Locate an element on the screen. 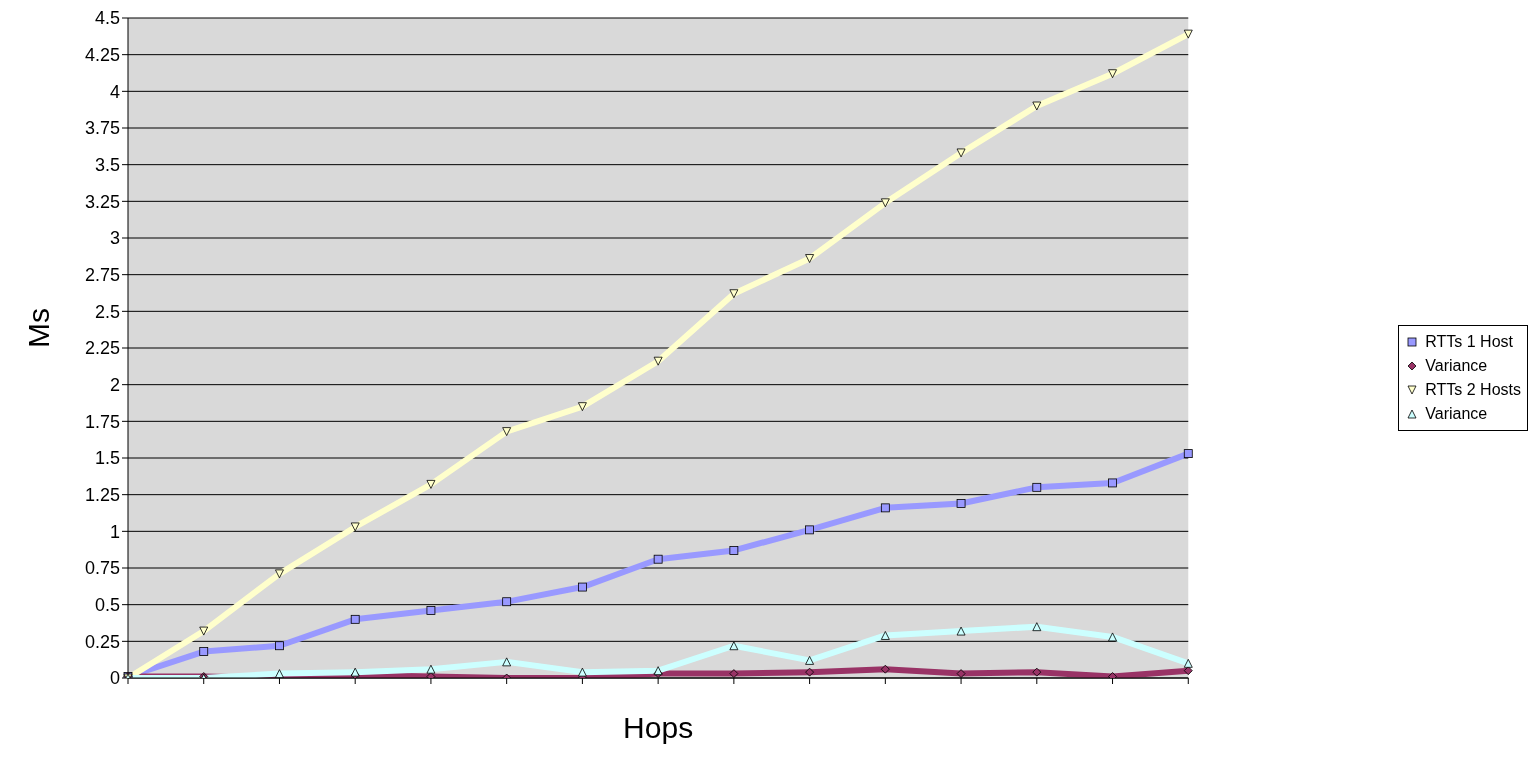 The image size is (1537, 759). y-tick-label: 3.25 is located at coordinates (102, 201).